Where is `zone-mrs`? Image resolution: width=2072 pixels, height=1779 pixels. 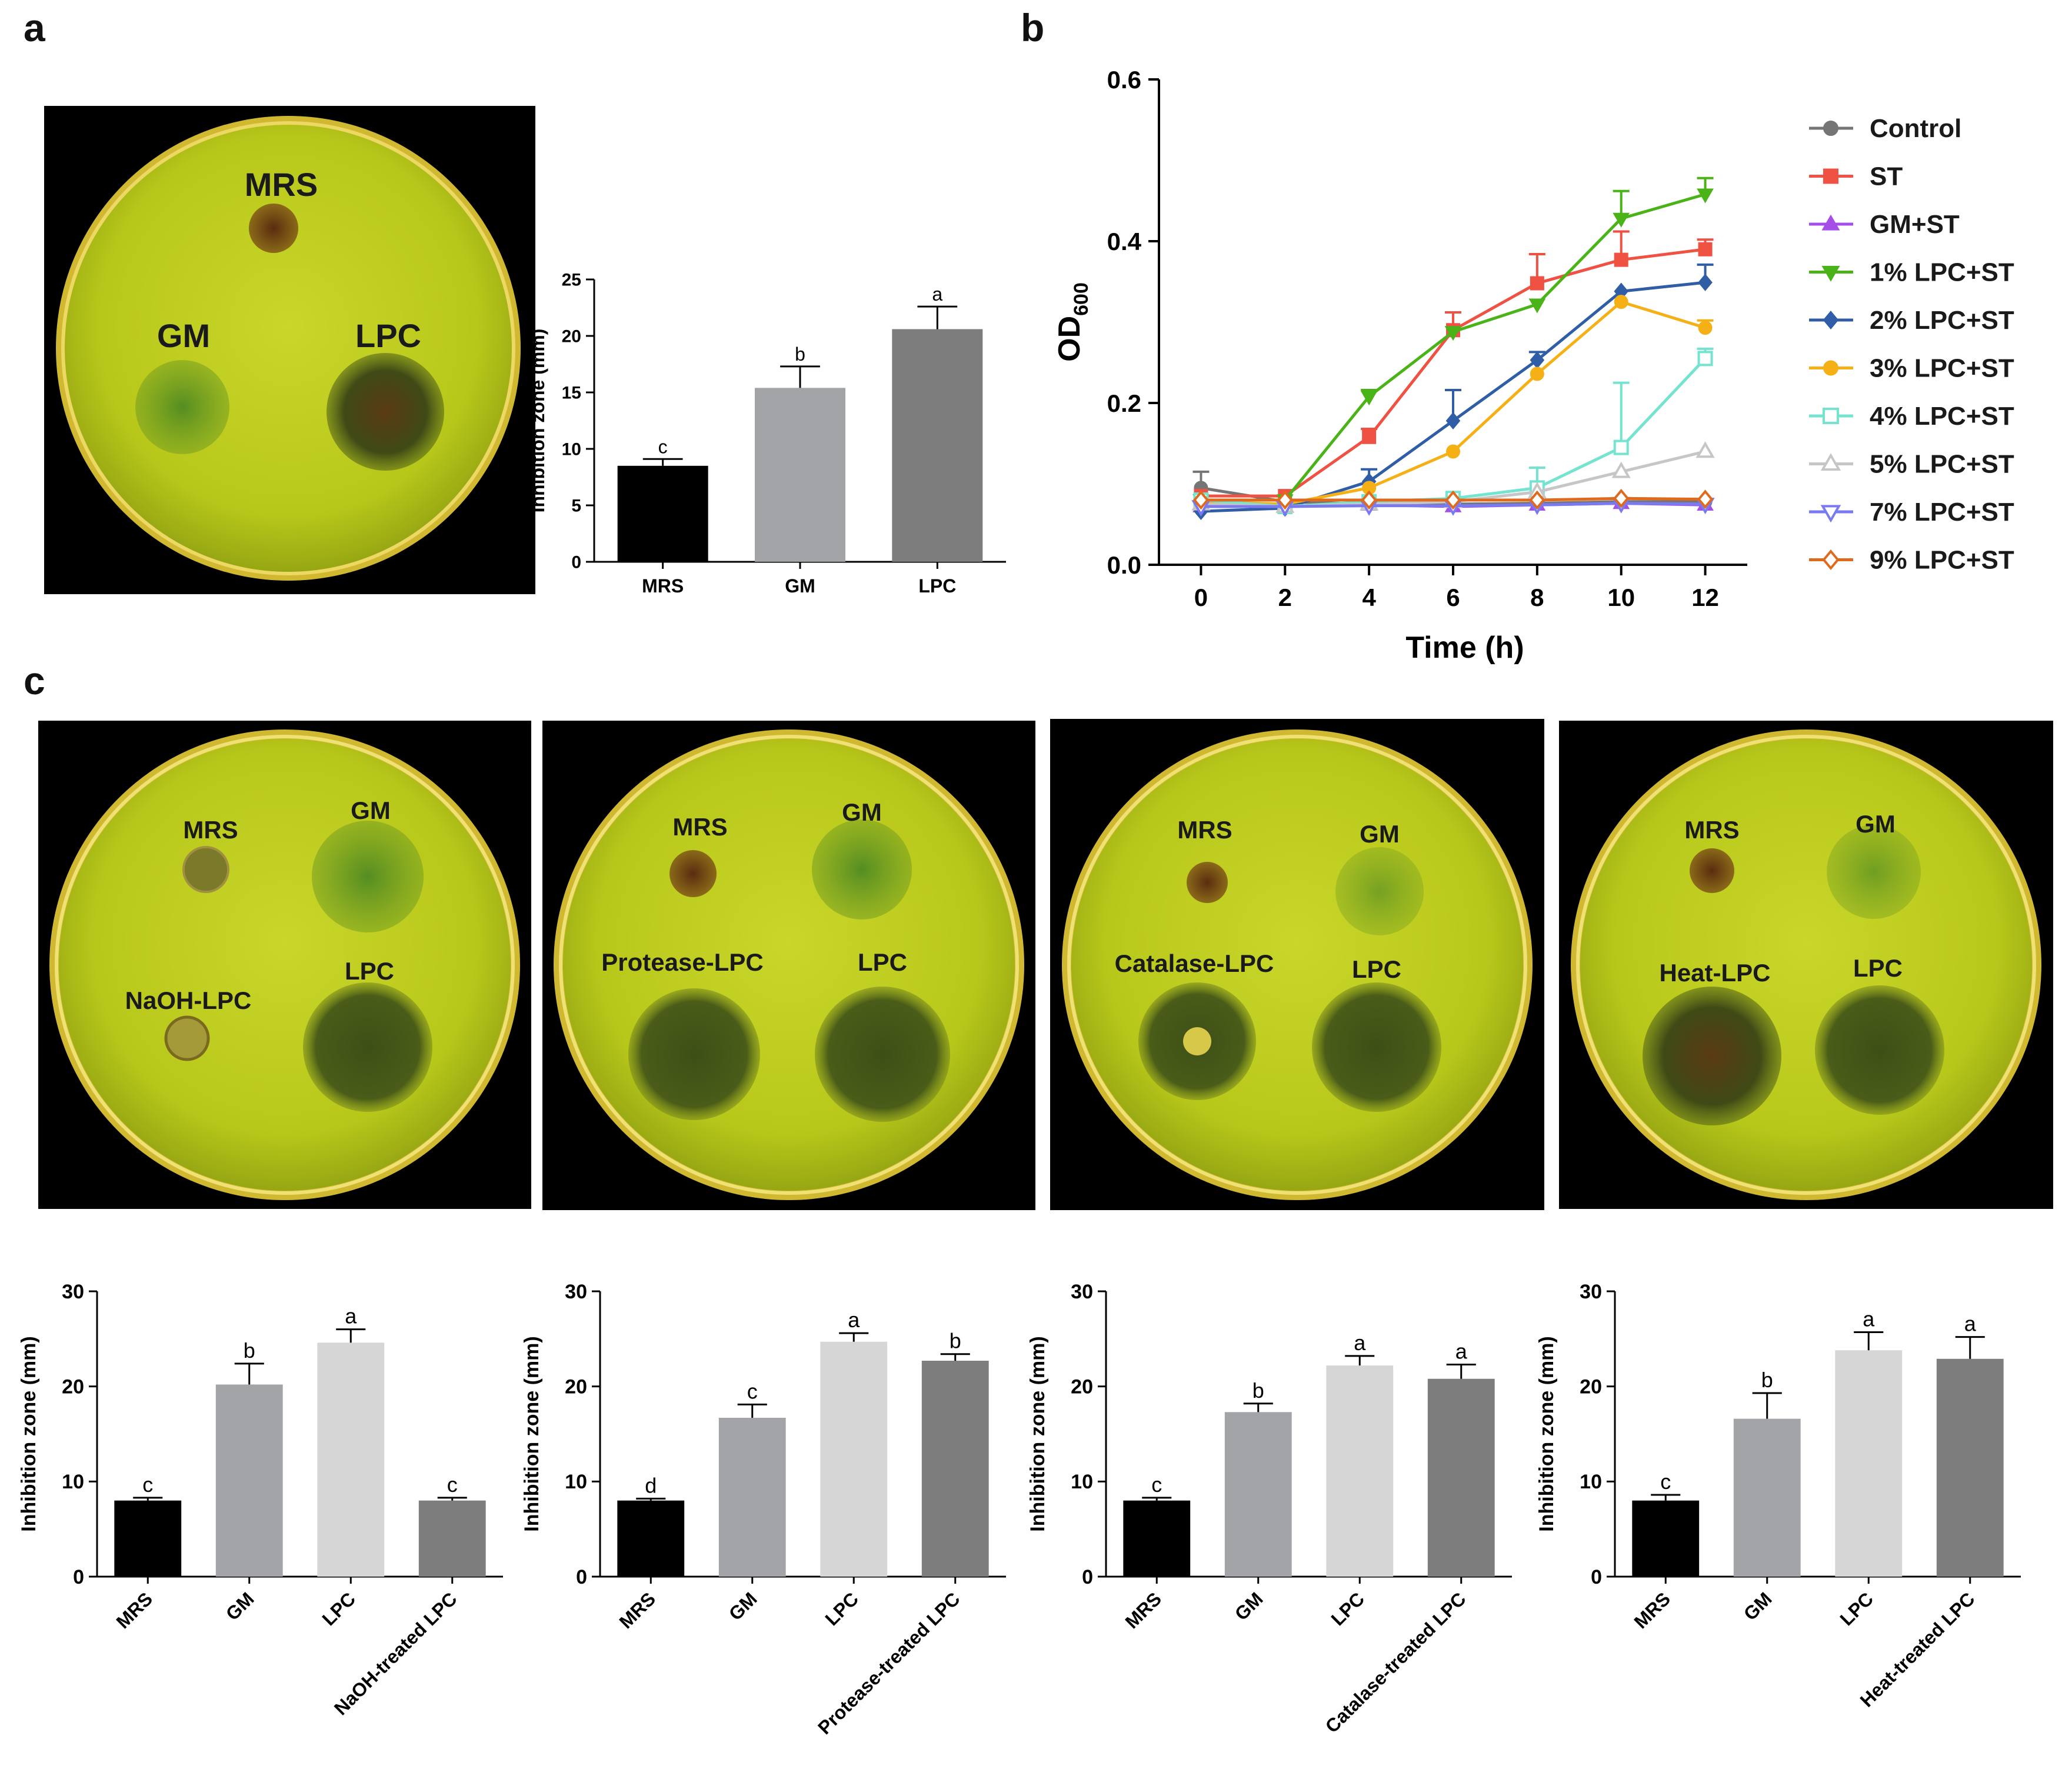 zone-mrs is located at coordinates (273, 228).